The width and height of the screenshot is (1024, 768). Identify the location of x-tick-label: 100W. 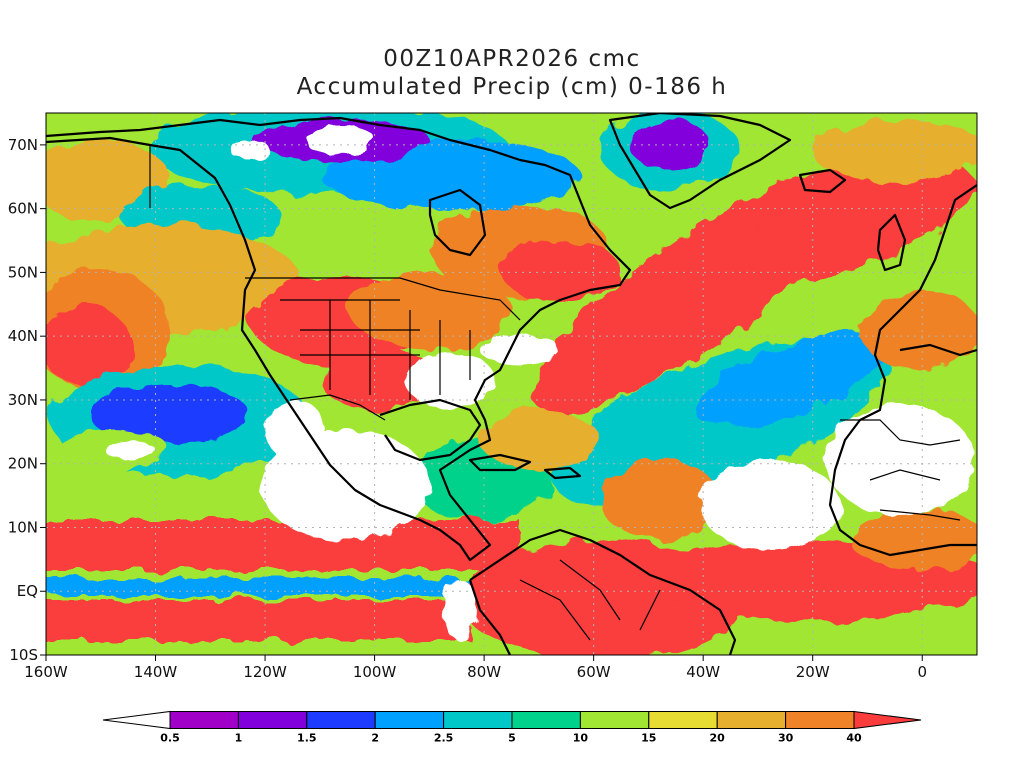
(375, 672).